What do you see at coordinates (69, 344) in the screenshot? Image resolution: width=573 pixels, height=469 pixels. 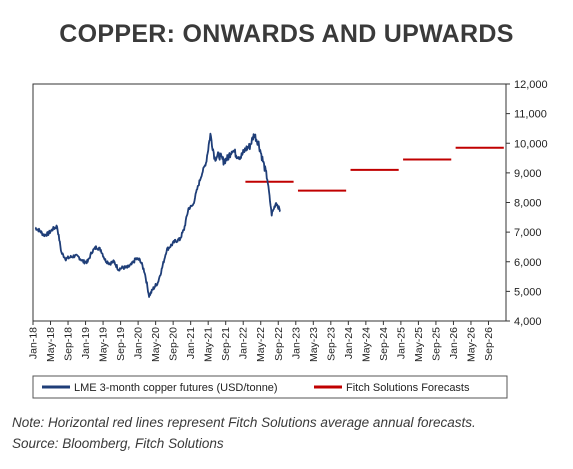 I see `x-tick-label: Sep-18` at bounding box center [69, 344].